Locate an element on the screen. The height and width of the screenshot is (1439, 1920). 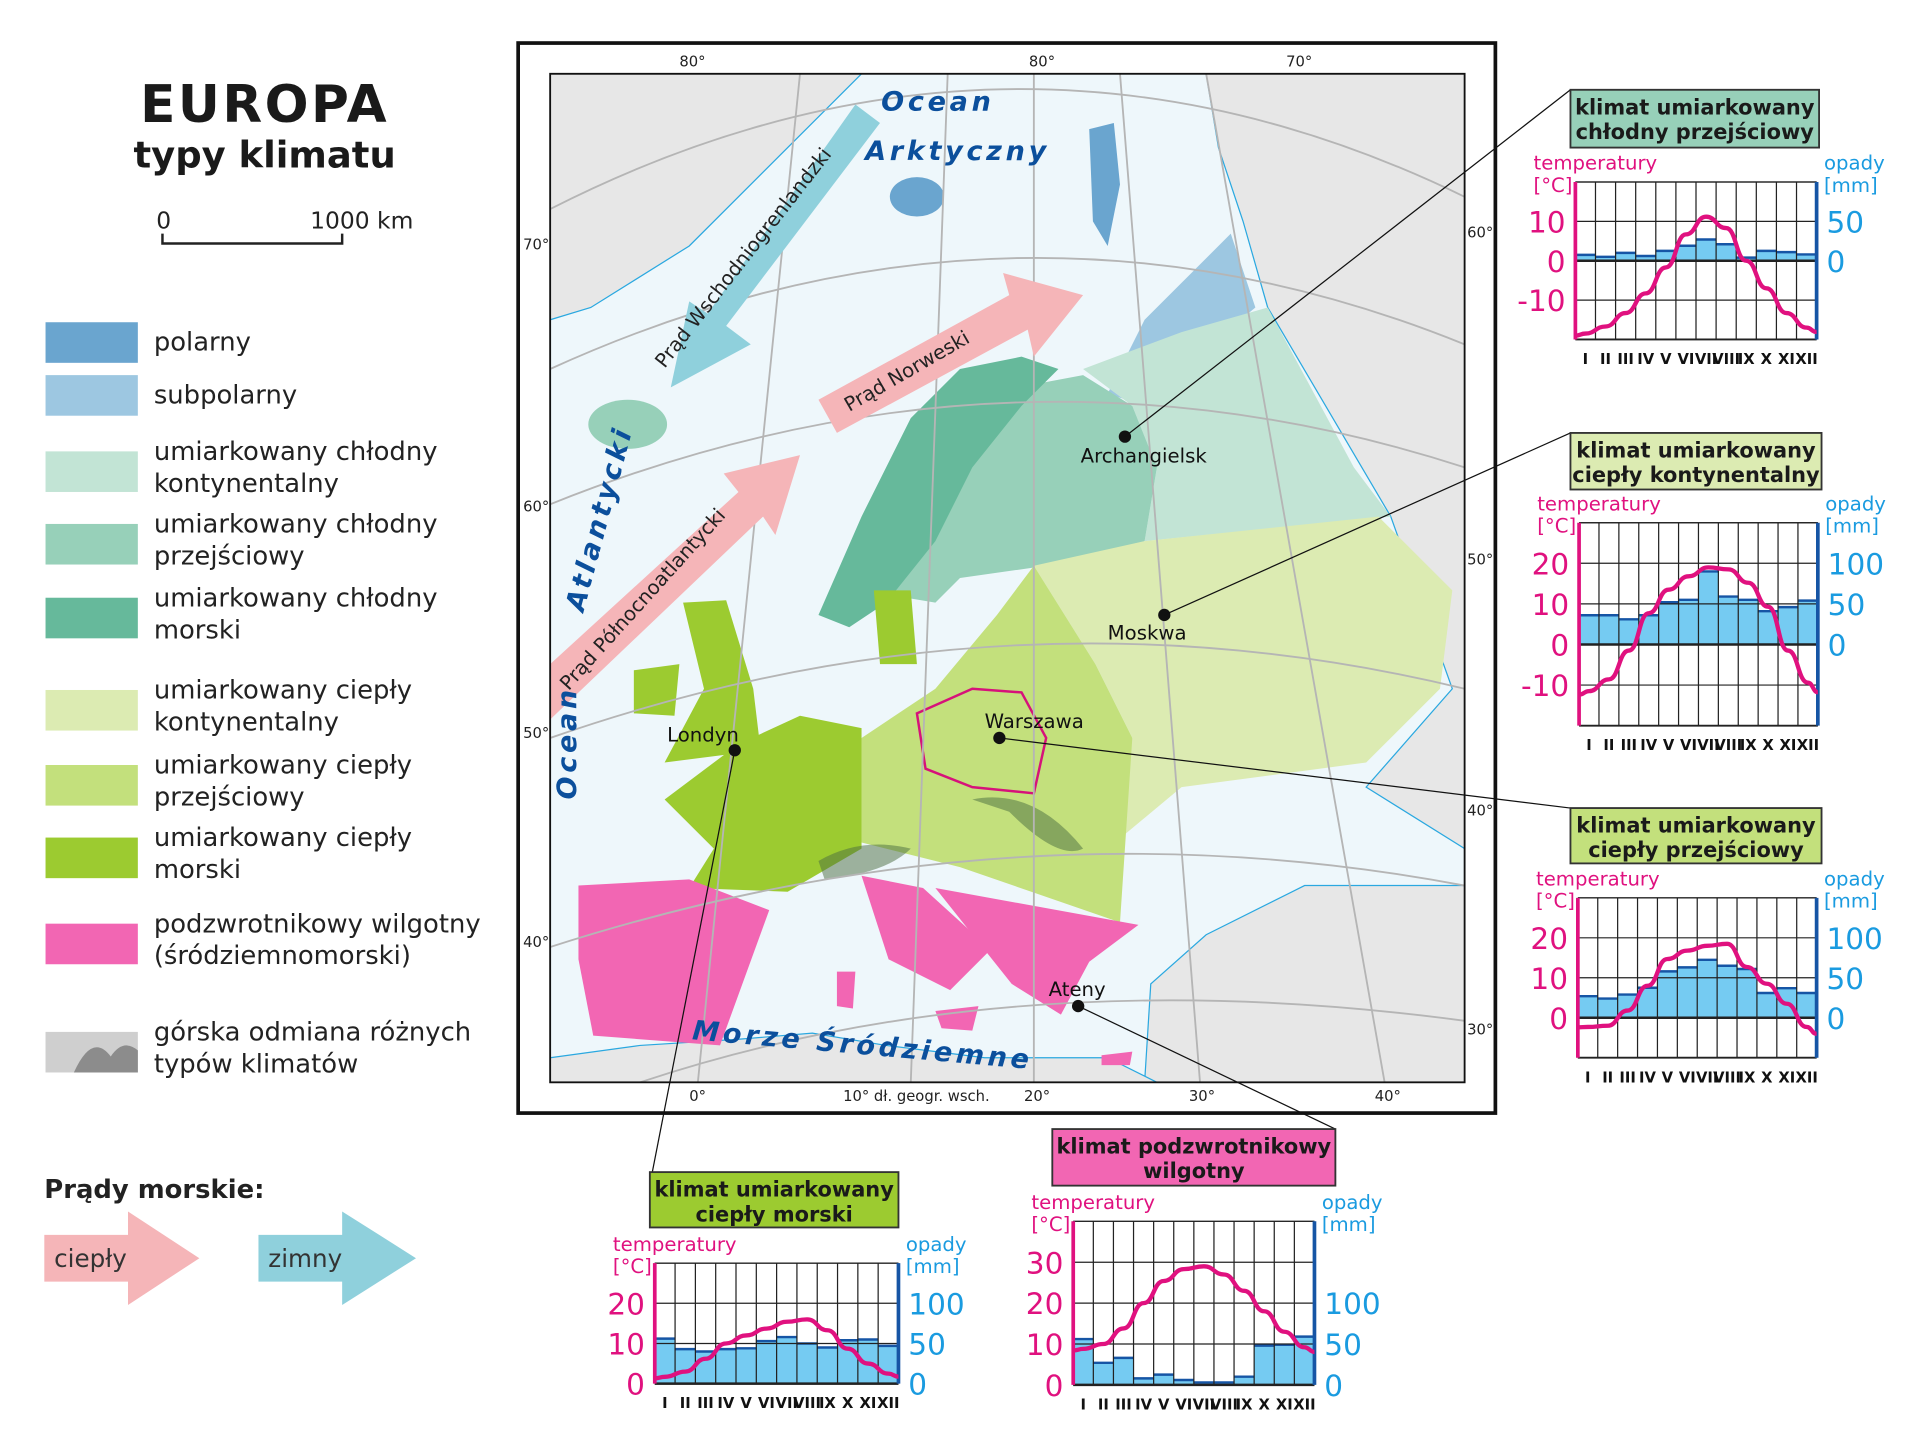
precipitation-tick-label: 50 is located at coordinates (1845, 979).